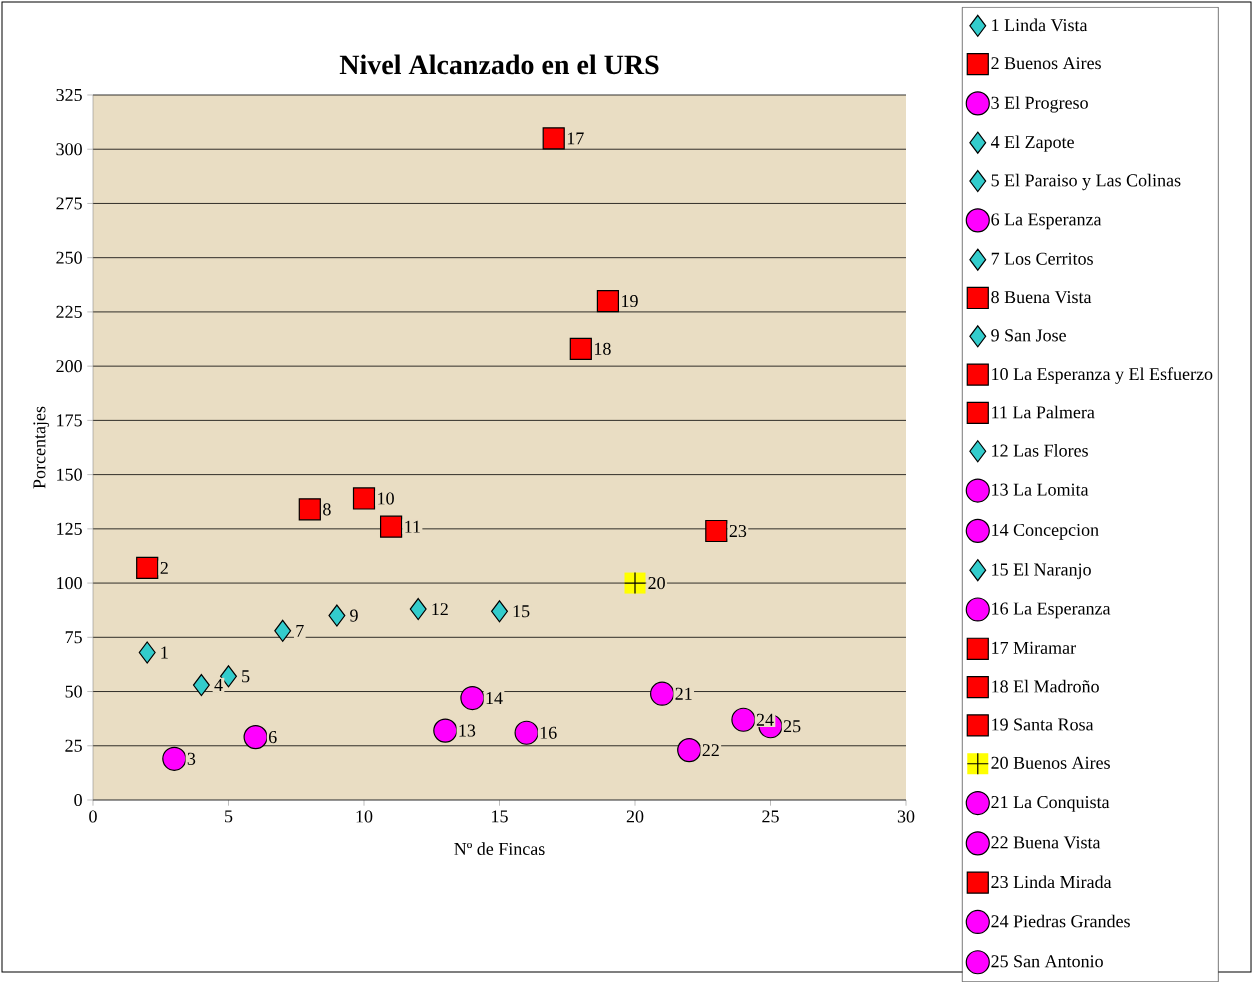 The image size is (1253, 982). I want to click on annotation: 6, so click(272, 737).